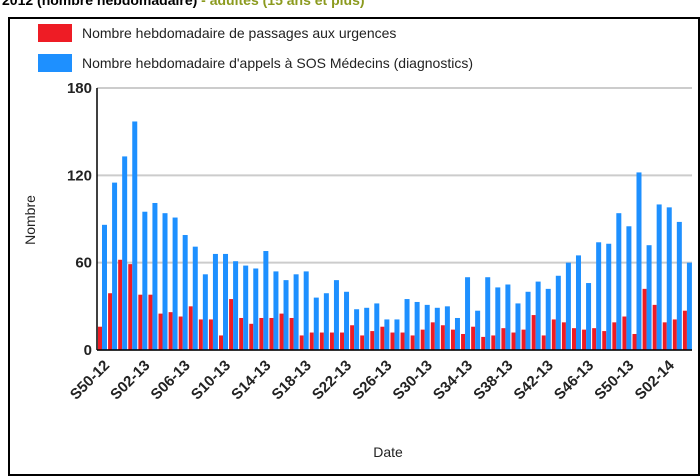  Describe the element at coordinates (211, 380) in the screenshot. I see `x-tick-label: S10-13` at that location.